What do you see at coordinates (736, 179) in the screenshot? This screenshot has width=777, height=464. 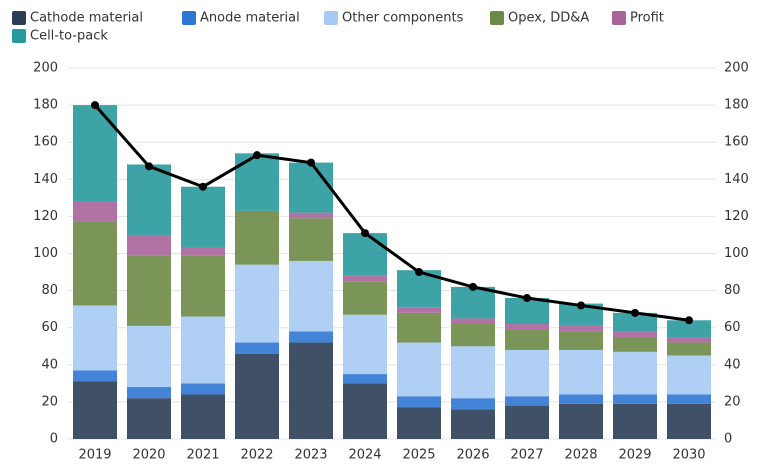 I see `y2-tick-label: 140` at bounding box center [736, 179].